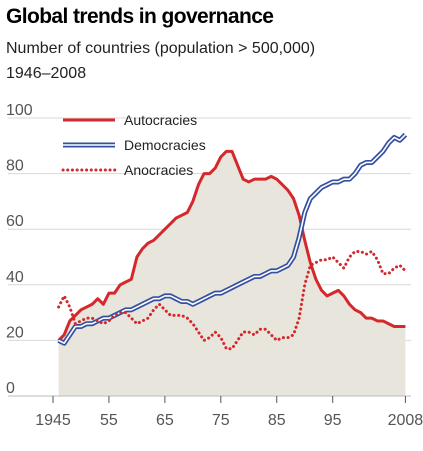 Image resolution: width=423 pixels, height=451 pixels. What do you see at coordinates (15, 221) in the screenshot?
I see `y-tick-label-60: 60` at bounding box center [15, 221].